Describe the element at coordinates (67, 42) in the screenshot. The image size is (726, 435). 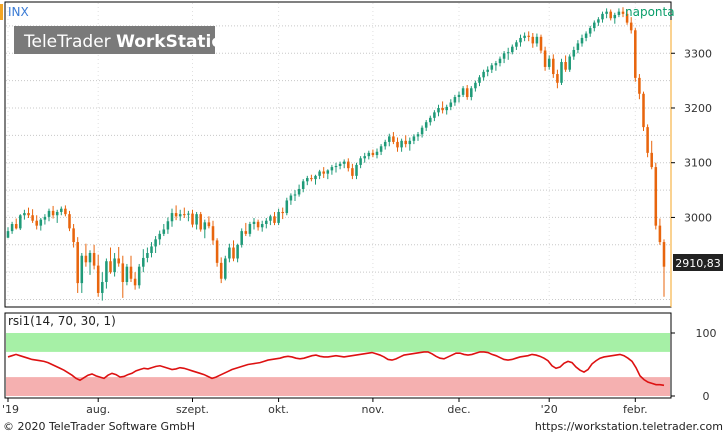
I see `watermark-light: TeleTrader` at that location.